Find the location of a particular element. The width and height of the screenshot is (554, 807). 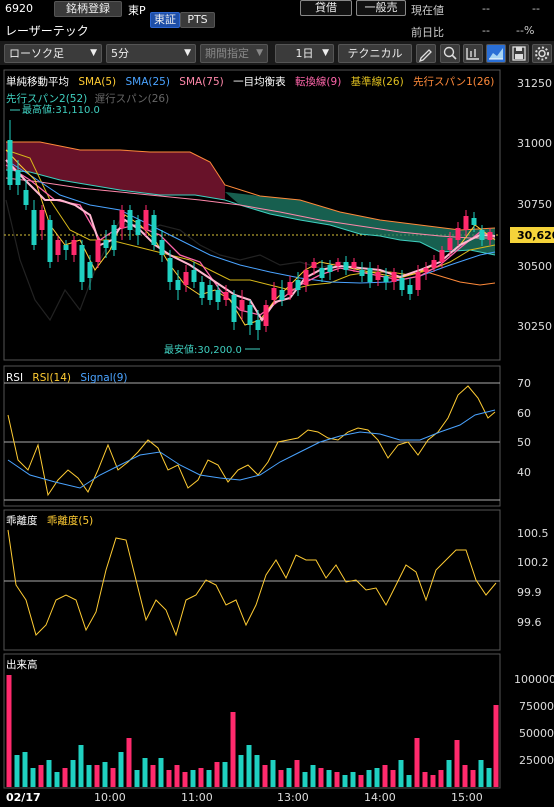

exchange-tse-button: 東証 is located at coordinates (165, 20).